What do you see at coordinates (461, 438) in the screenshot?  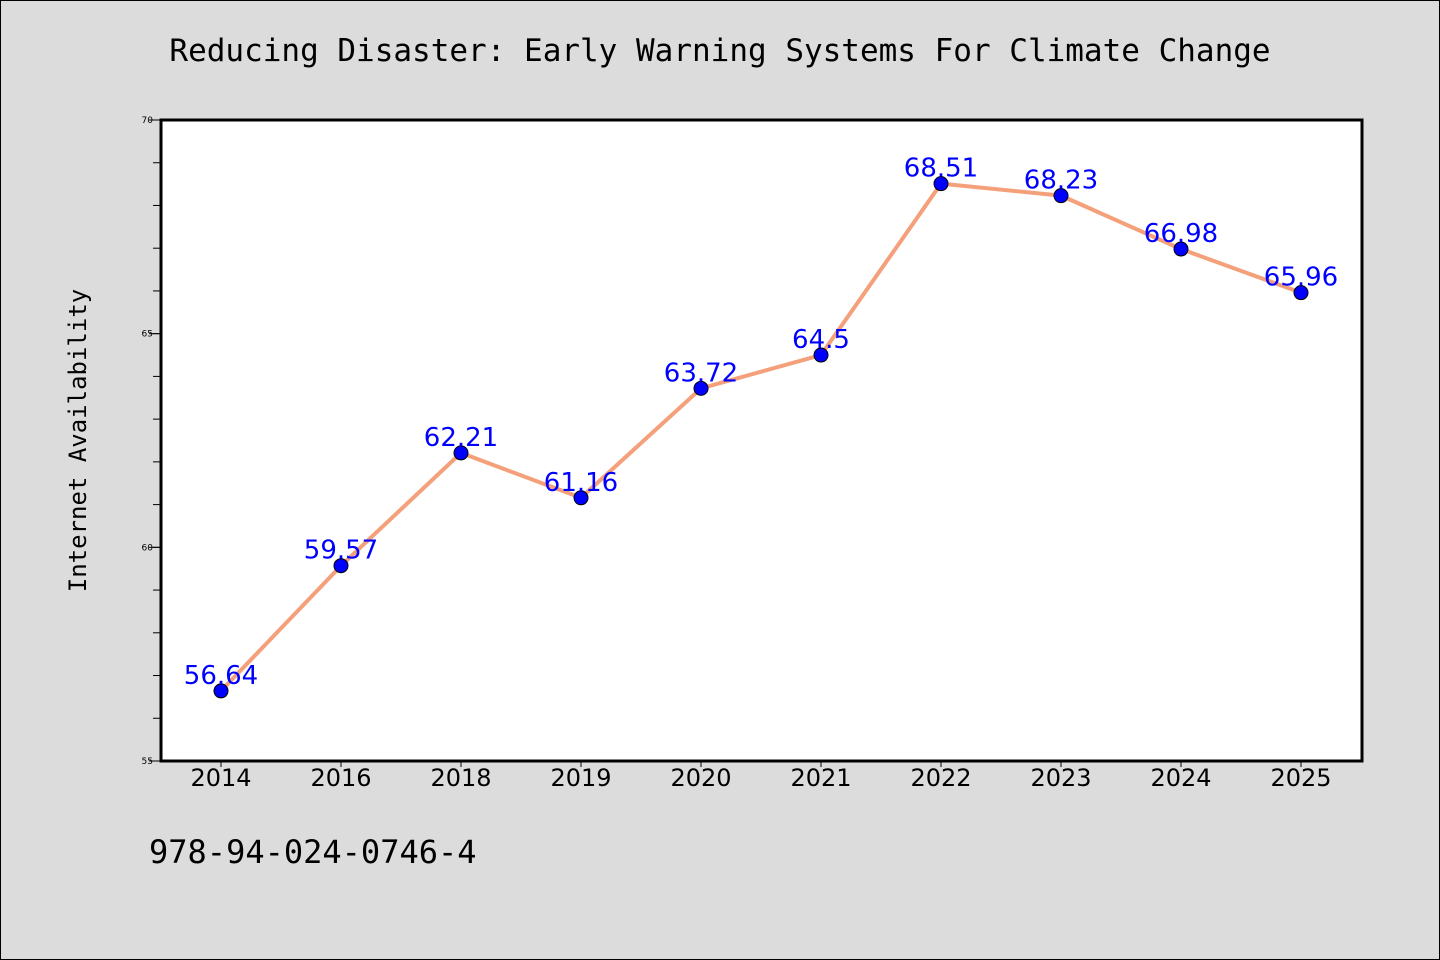 I see `data-label: 62.21` at bounding box center [461, 438].